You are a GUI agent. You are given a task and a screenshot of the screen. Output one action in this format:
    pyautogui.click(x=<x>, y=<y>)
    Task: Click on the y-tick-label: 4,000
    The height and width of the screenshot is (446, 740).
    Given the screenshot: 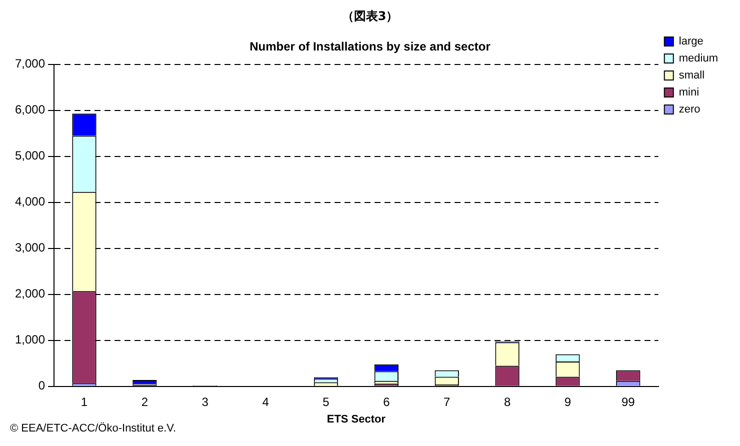 What is the action you would take?
    pyautogui.click(x=30, y=201)
    